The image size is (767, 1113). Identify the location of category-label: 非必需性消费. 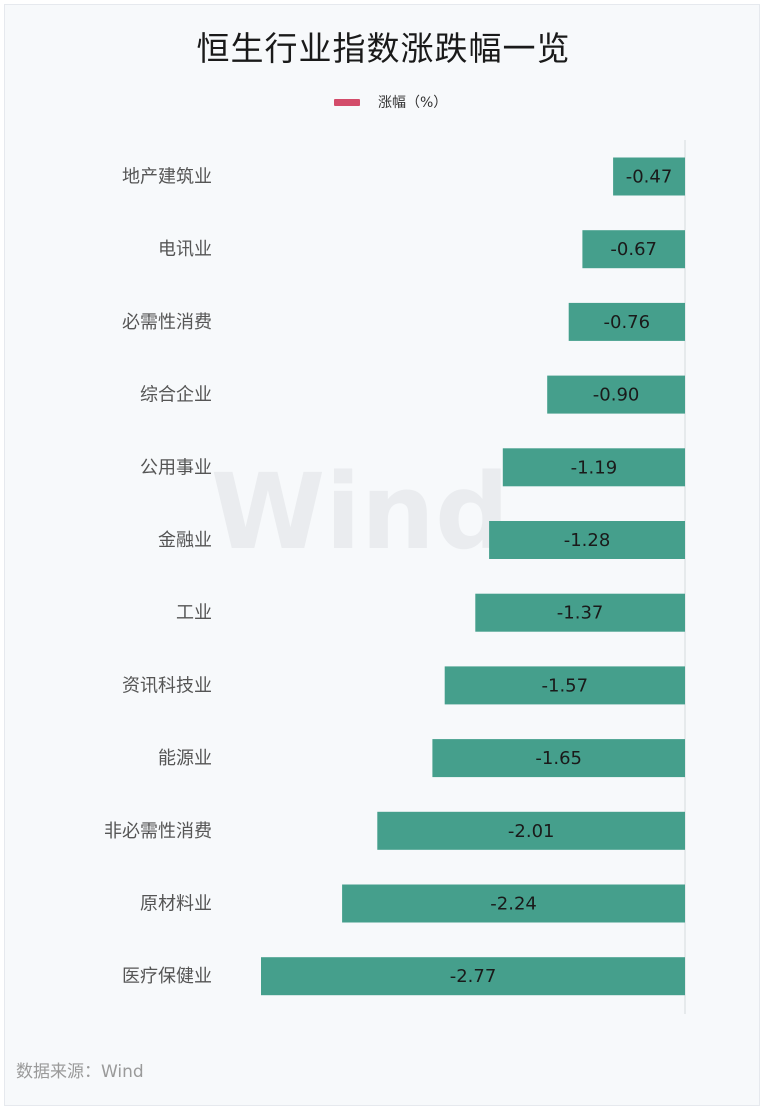
(158, 831).